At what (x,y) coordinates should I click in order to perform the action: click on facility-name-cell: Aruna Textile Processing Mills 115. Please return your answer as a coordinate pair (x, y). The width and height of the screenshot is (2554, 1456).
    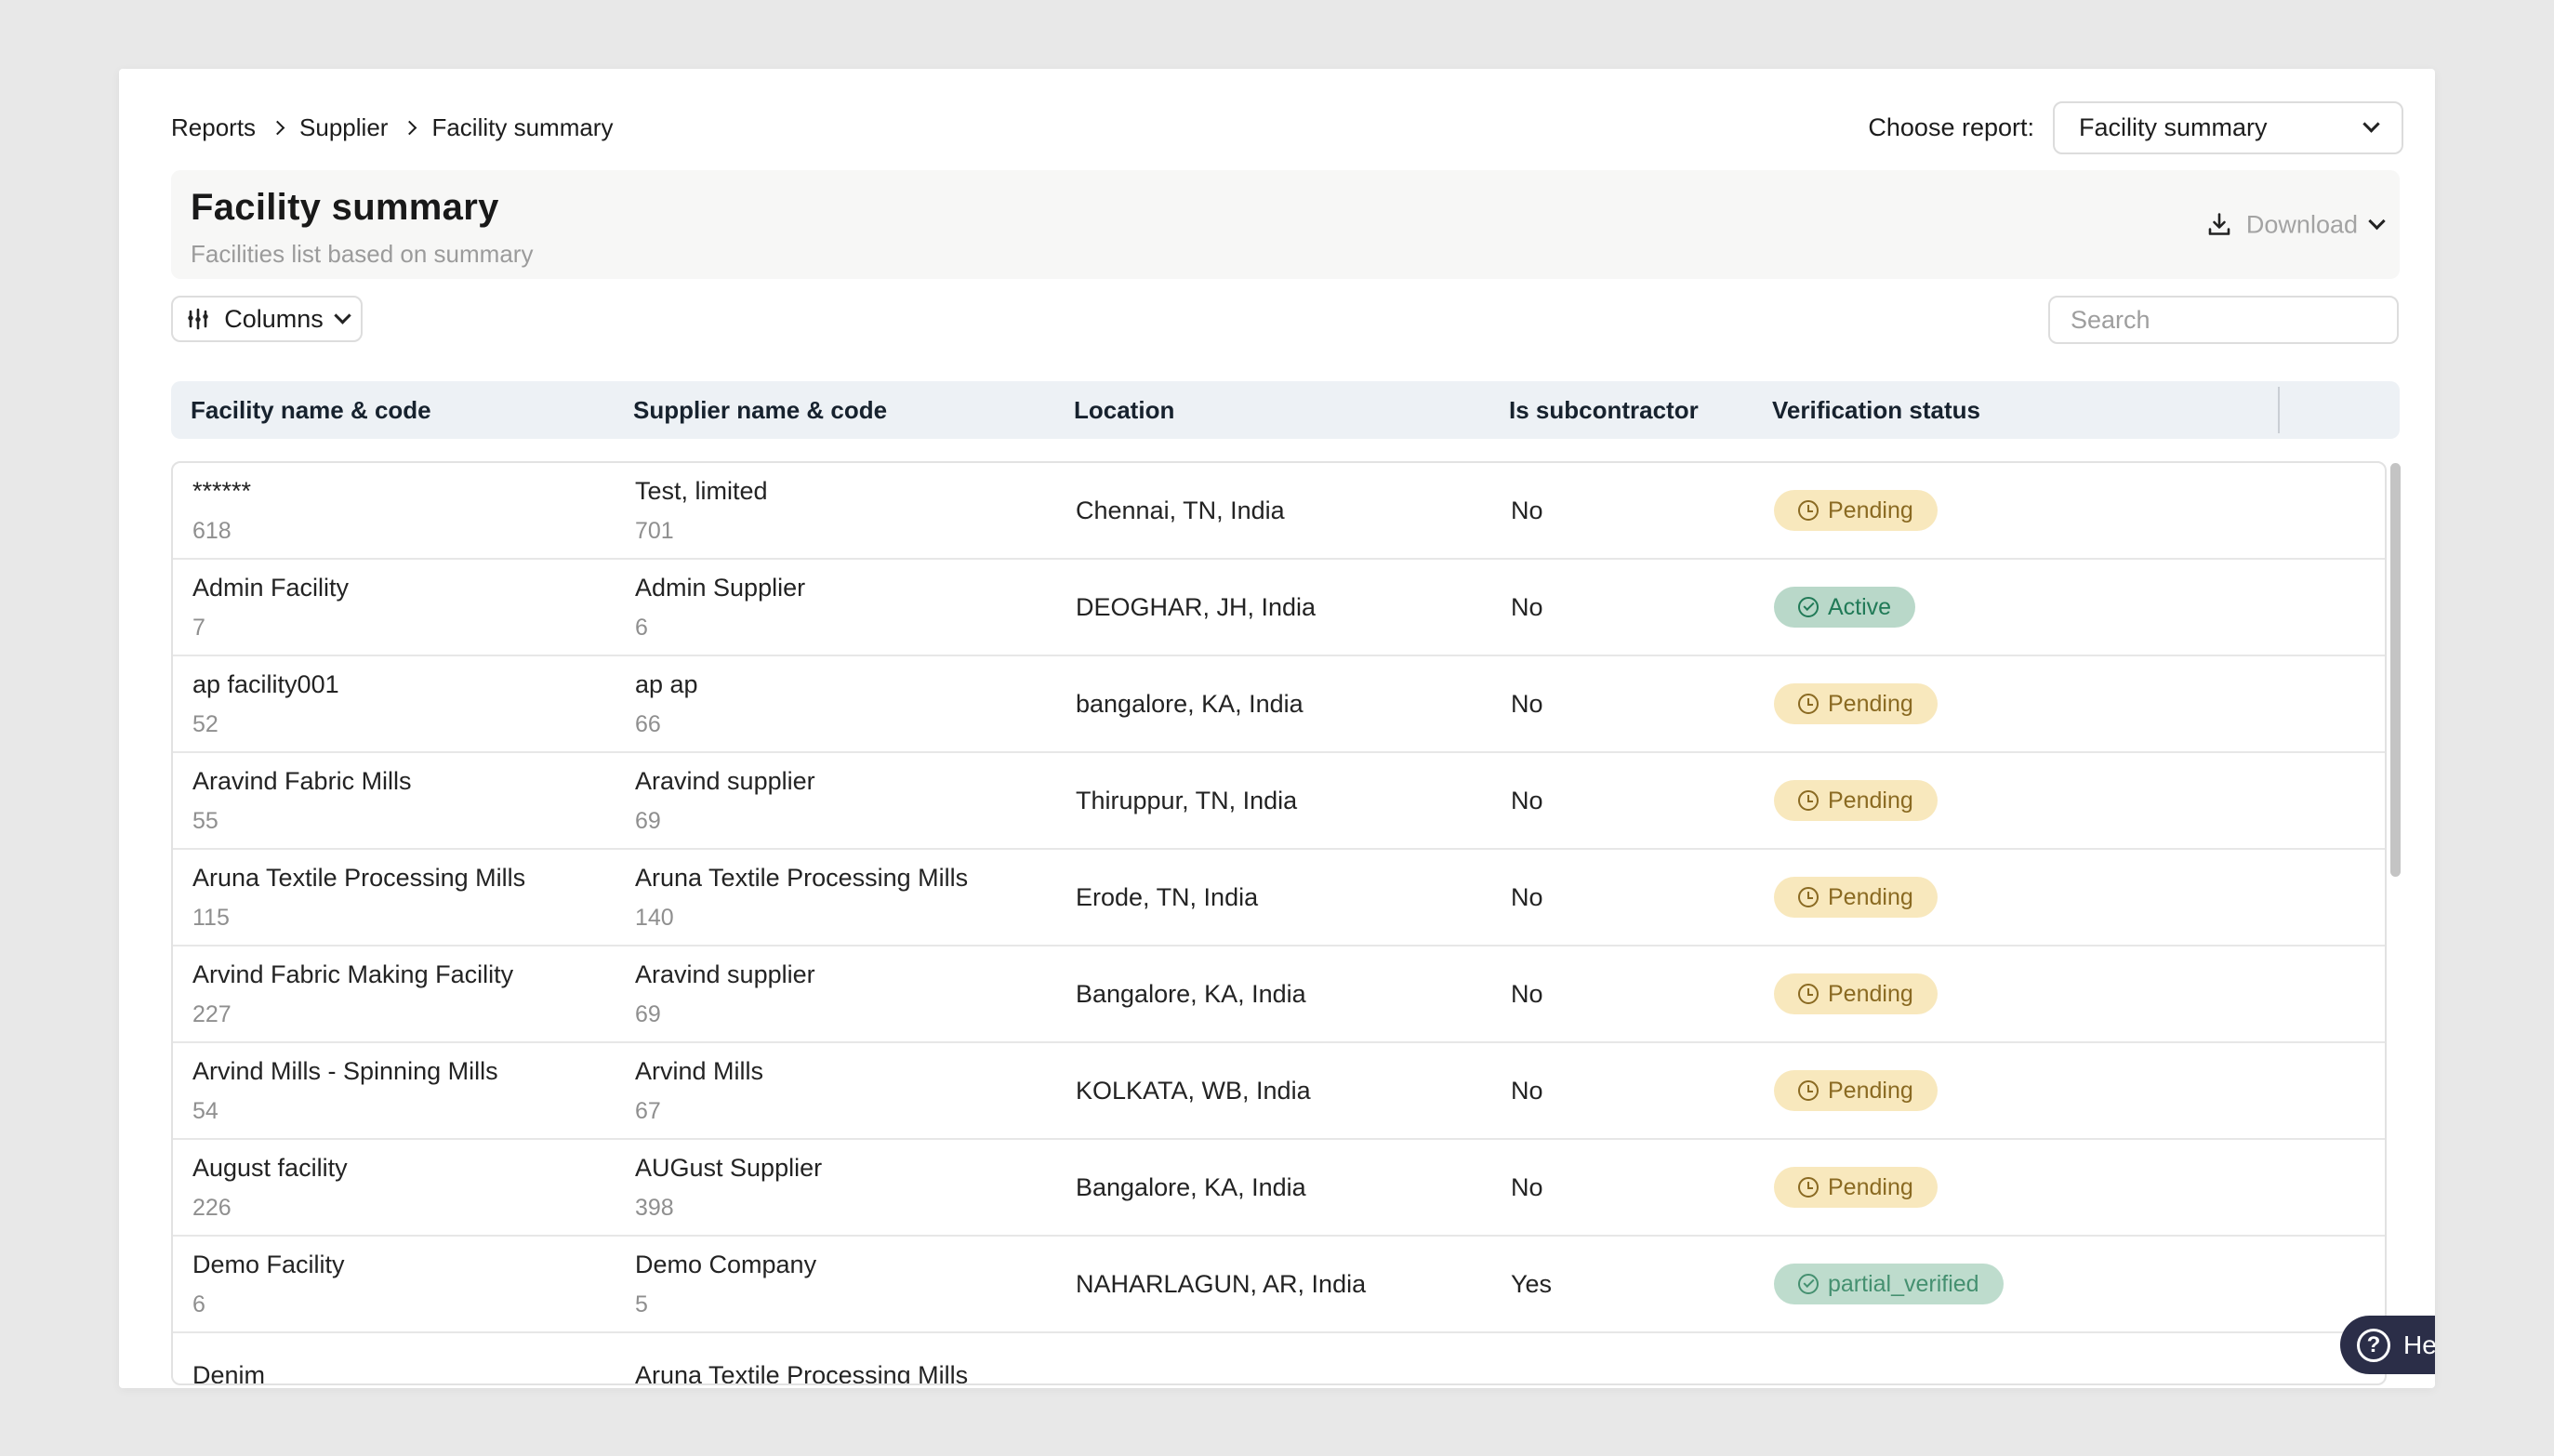
    Looking at the image, I should click on (414, 898).